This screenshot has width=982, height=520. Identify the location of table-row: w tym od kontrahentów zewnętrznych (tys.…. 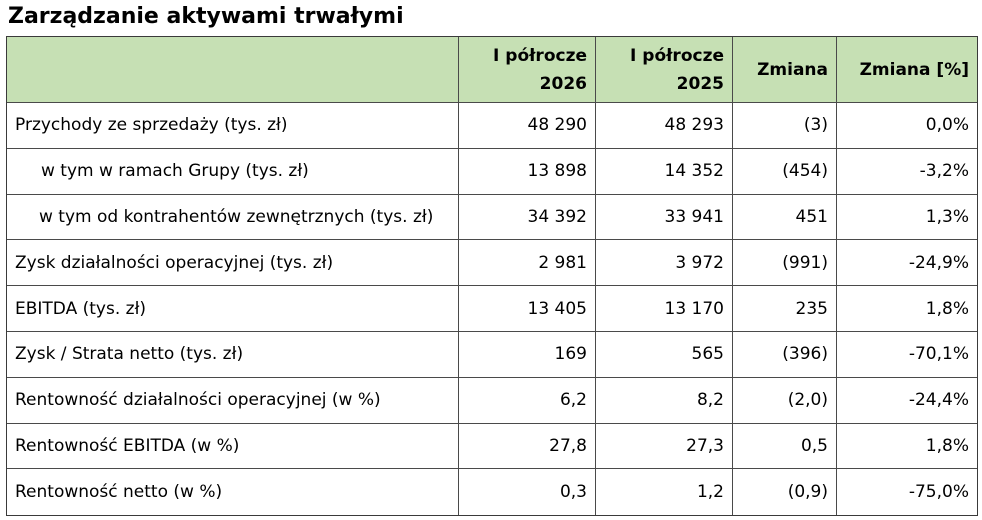
(492, 217).